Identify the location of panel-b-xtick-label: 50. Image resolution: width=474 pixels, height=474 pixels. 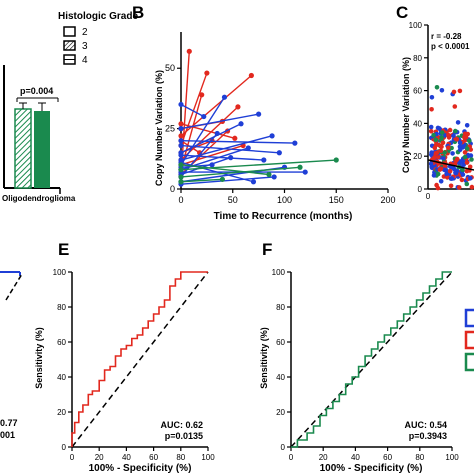
(233, 200).